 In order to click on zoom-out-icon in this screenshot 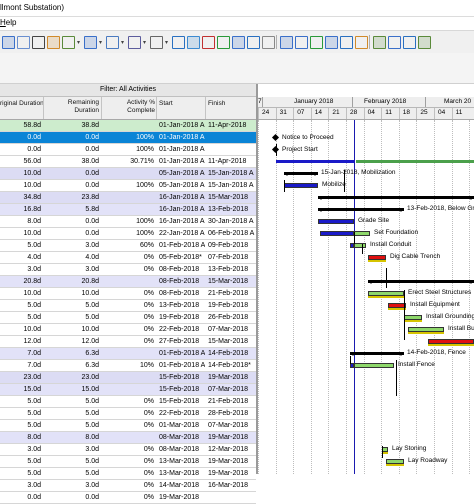, I will do `click(301, 42)`.